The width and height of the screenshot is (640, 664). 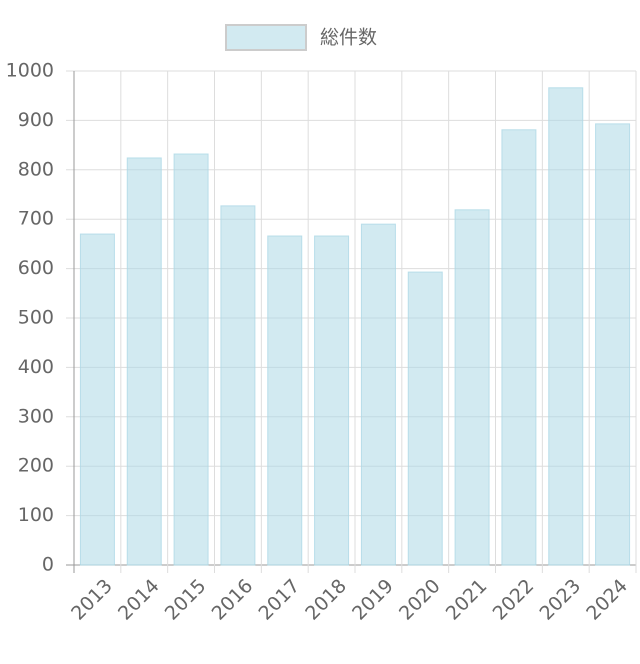 What do you see at coordinates (373, 600) in the screenshot?
I see `x-tick-label: 2019` at bounding box center [373, 600].